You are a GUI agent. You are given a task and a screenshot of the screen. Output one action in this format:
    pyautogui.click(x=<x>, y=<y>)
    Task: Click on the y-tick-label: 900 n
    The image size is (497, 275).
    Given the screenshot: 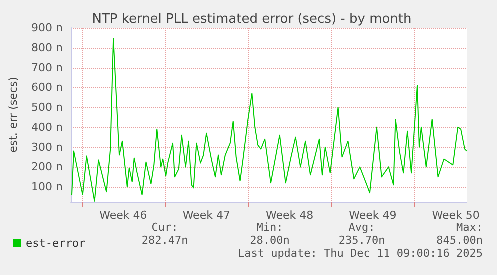 What is the action you would take?
    pyautogui.click(x=48, y=28)
    